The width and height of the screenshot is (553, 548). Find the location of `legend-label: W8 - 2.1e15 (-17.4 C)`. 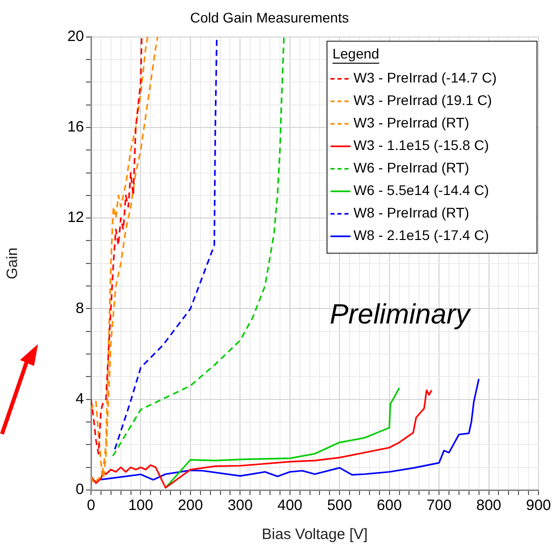

legend-label: W8 - 2.1e15 (-17.4 C) is located at coordinates (421, 235).